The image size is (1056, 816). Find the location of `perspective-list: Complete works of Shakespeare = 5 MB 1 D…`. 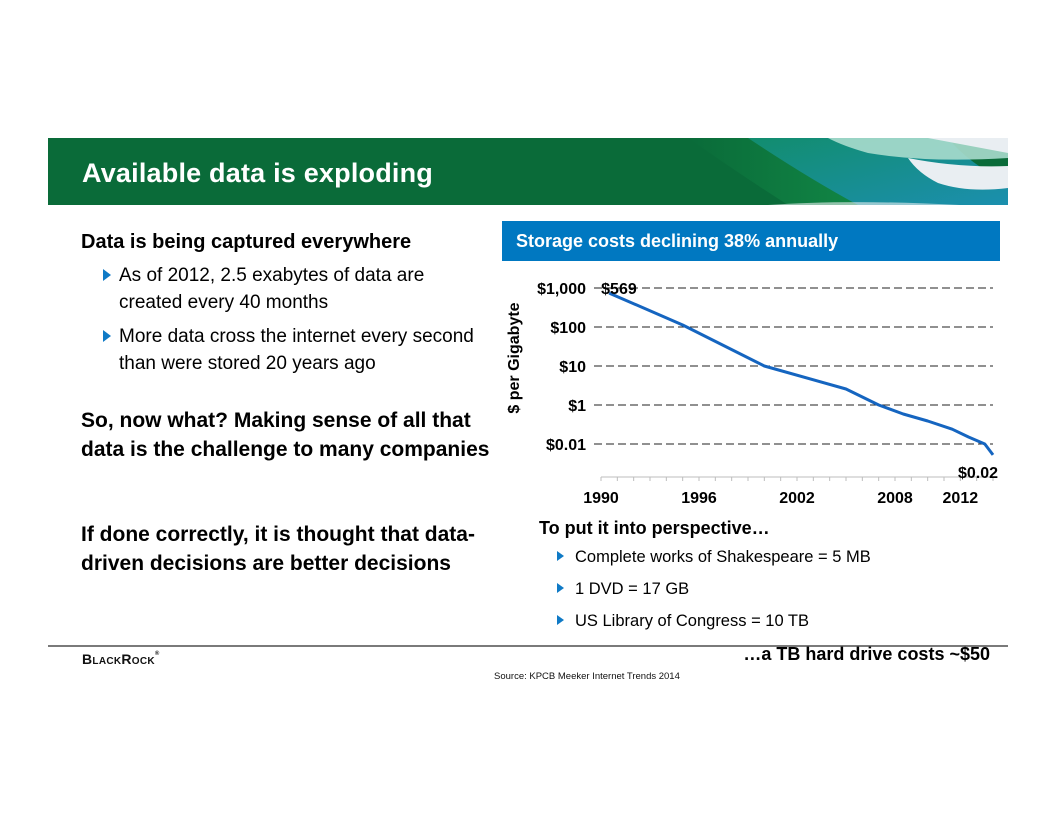

perspective-list: Complete works of Shakespeare = 5 MB 1 D… is located at coordinates (778, 589).